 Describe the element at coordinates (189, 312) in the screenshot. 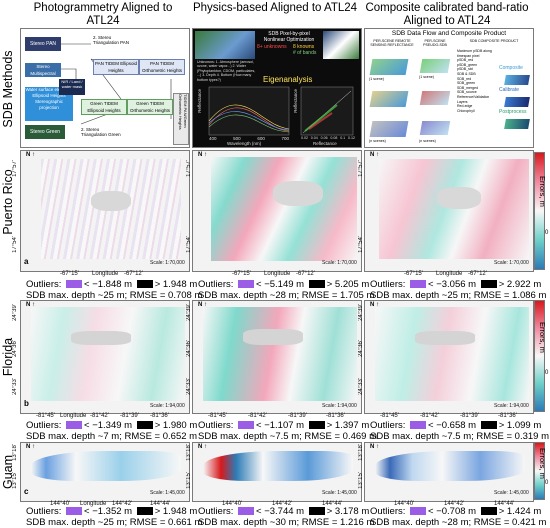

I see `lat-tick: 24°39'` at that location.